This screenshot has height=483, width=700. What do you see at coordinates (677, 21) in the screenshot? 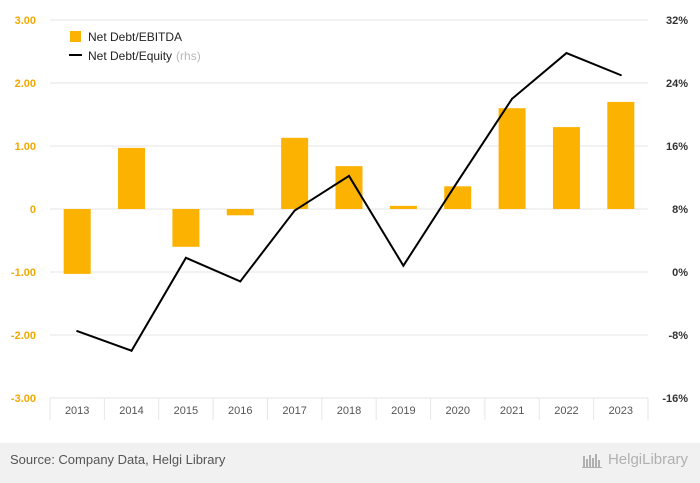
I see `y-right-tick-label: 32%` at bounding box center [677, 21].